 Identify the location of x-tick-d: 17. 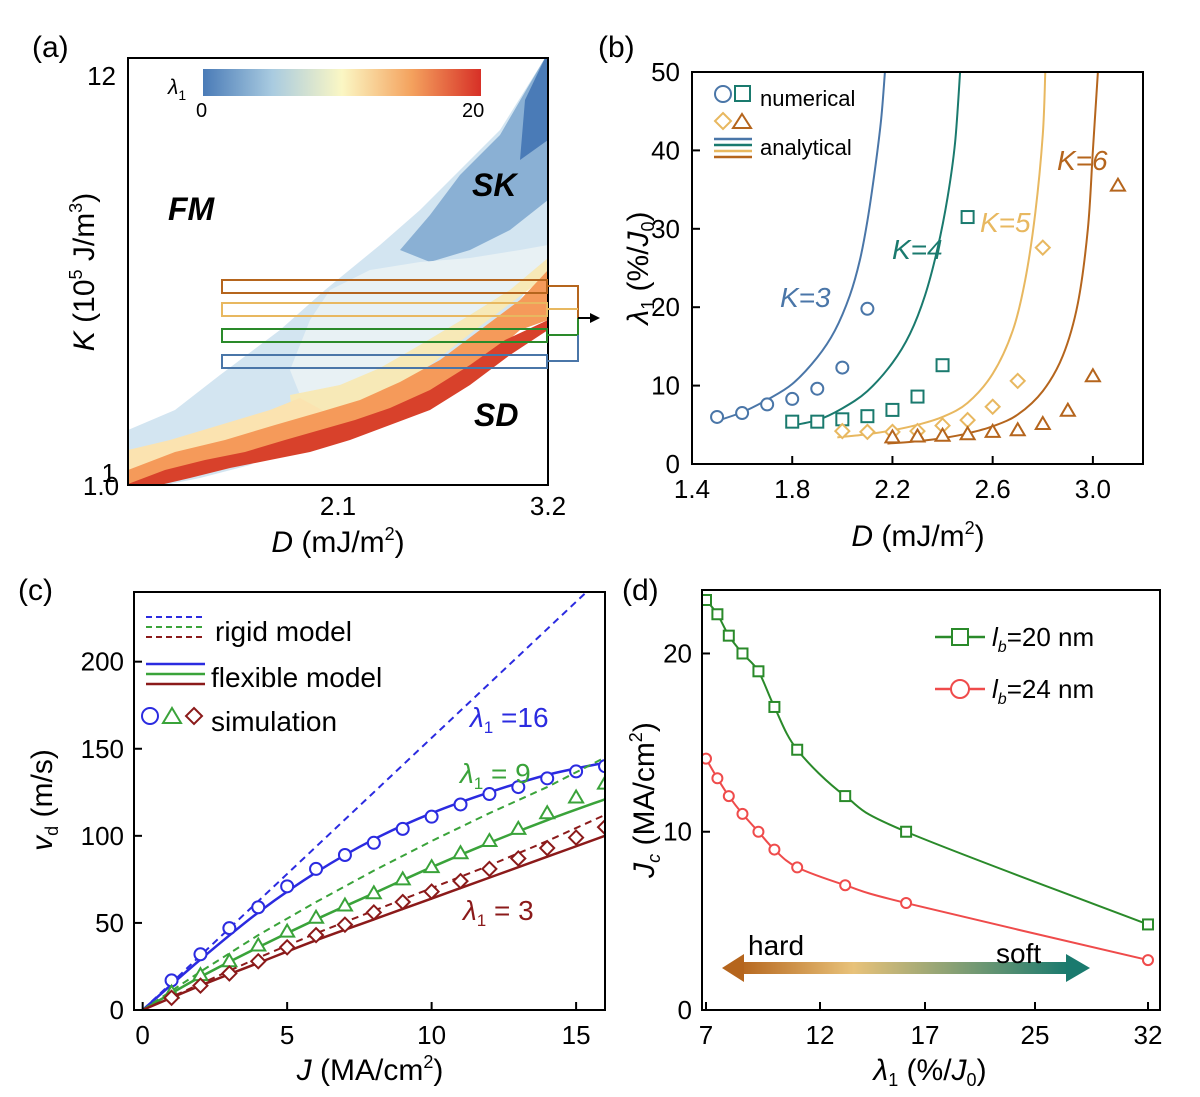
(925, 1035).